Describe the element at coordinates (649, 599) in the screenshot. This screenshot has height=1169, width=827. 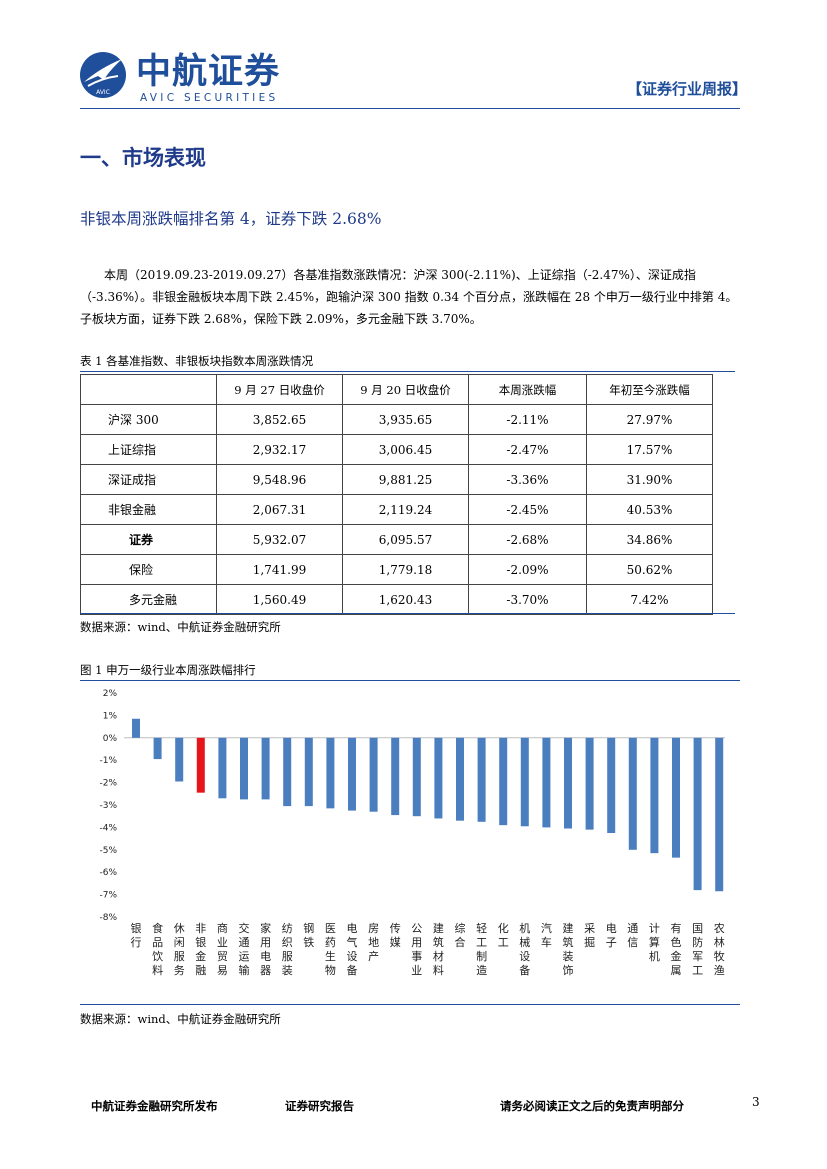
I see `table-cell: 7.42%` at that location.